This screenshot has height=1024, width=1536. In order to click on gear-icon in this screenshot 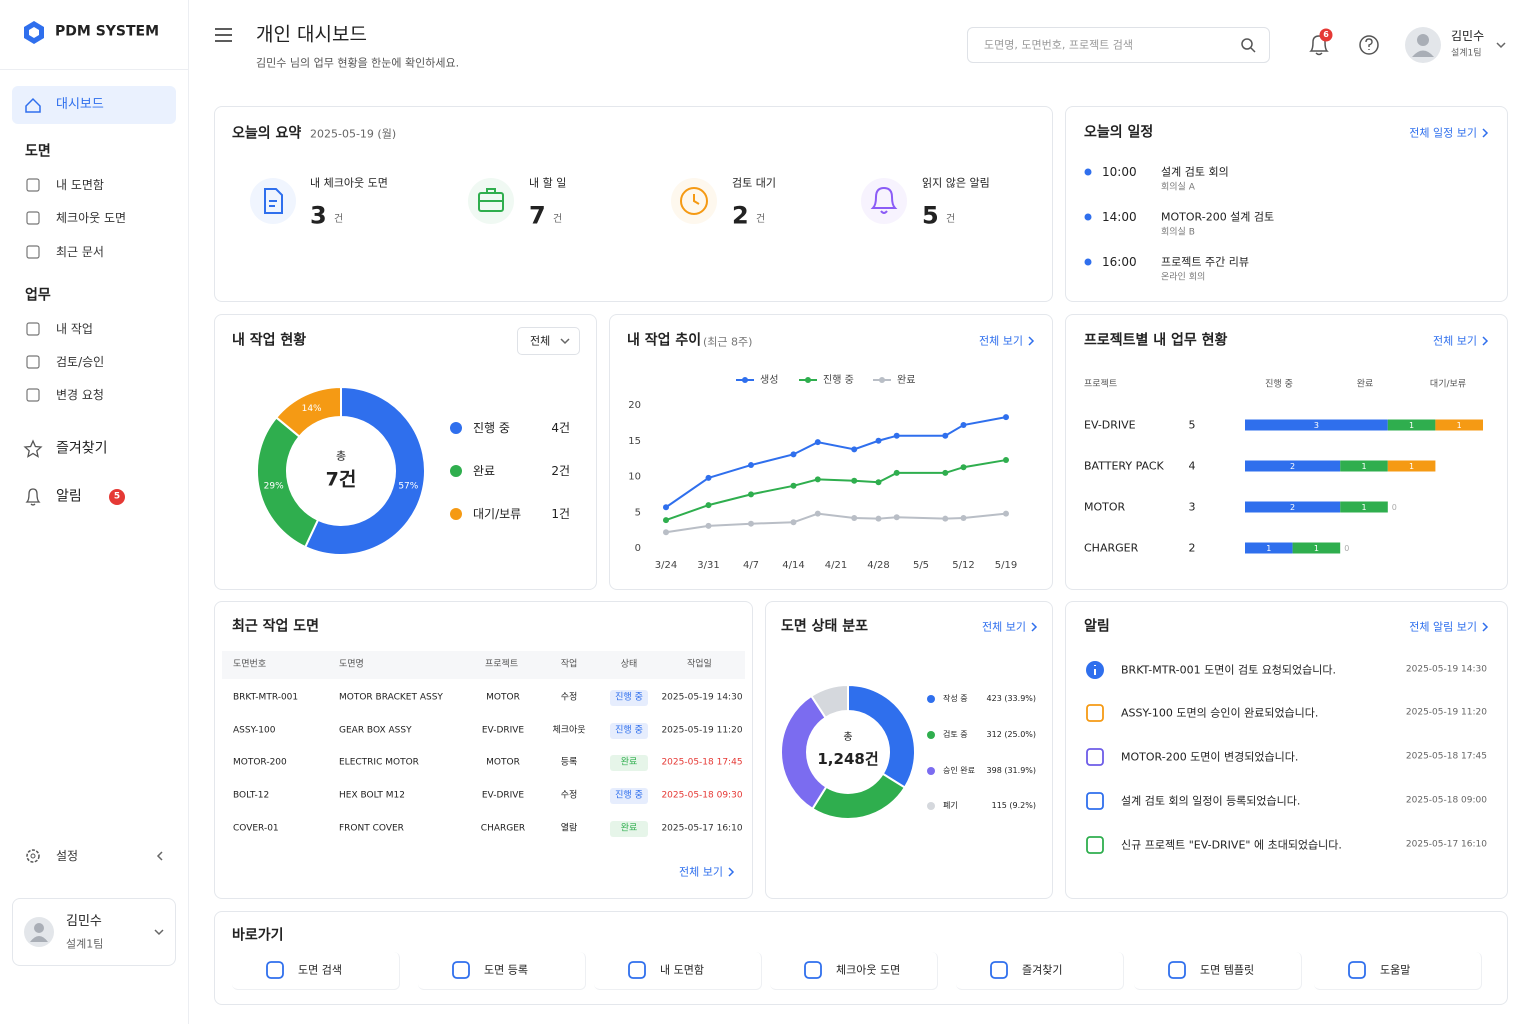, I will do `click(33, 856)`.